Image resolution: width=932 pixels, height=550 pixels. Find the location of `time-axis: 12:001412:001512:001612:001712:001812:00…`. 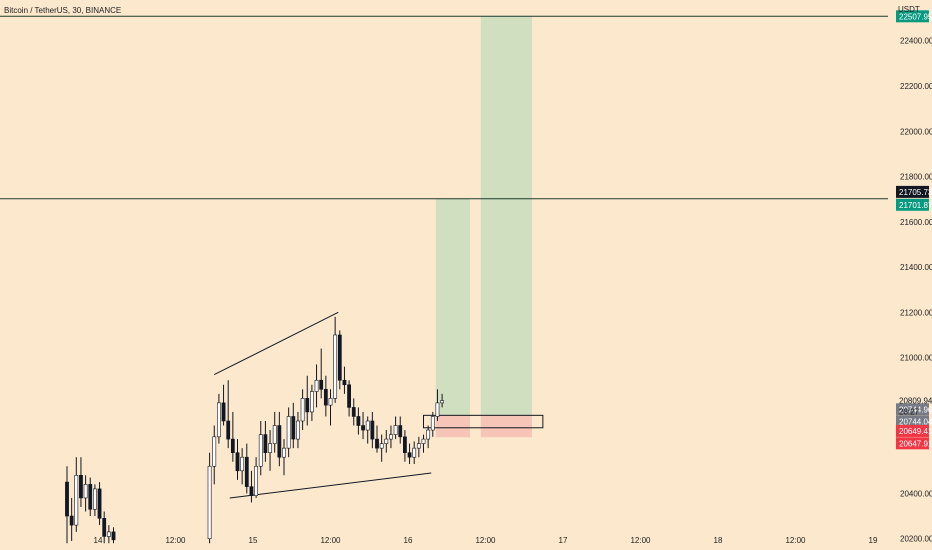

time-axis: 12:001412:001512:001612:001712:001812:00… is located at coordinates (486, 540).